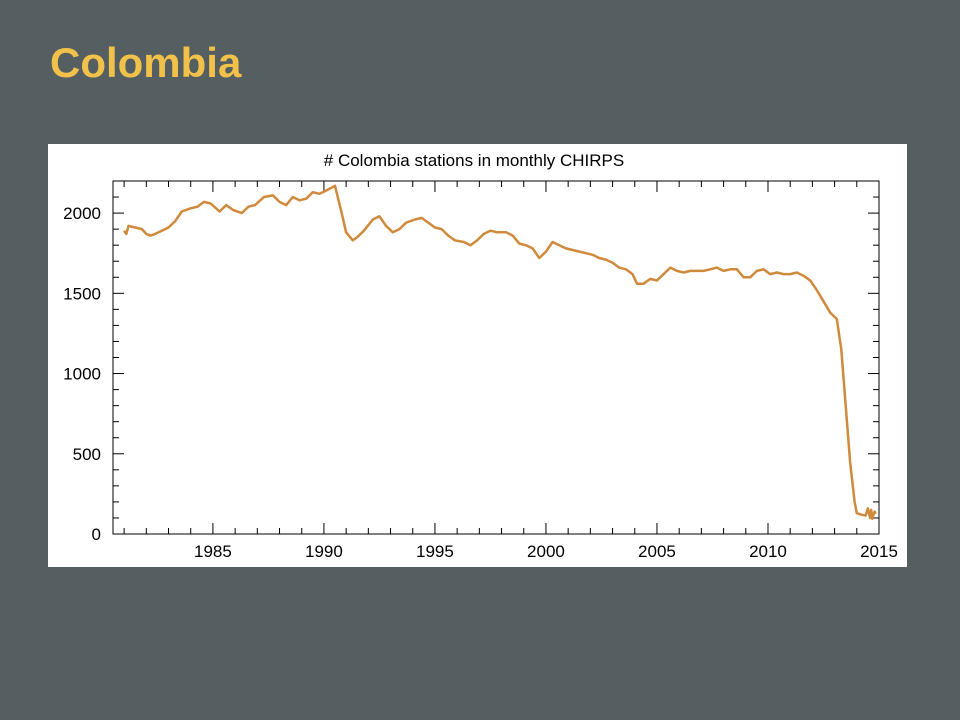 The width and height of the screenshot is (960, 720). Describe the element at coordinates (146, 62) in the screenshot. I see `slide-title: Colombia` at that location.